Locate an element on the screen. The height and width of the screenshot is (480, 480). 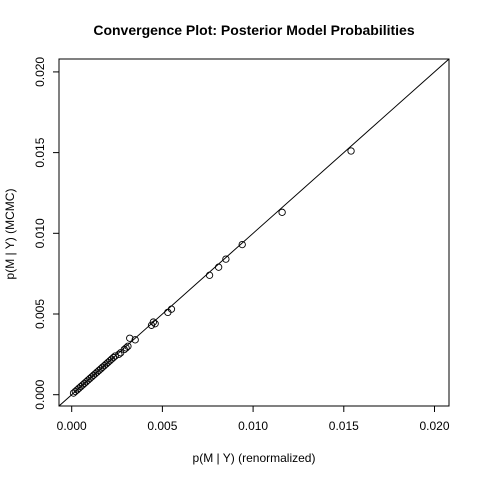
x-tick-label: 0.010 is located at coordinates (253, 426).